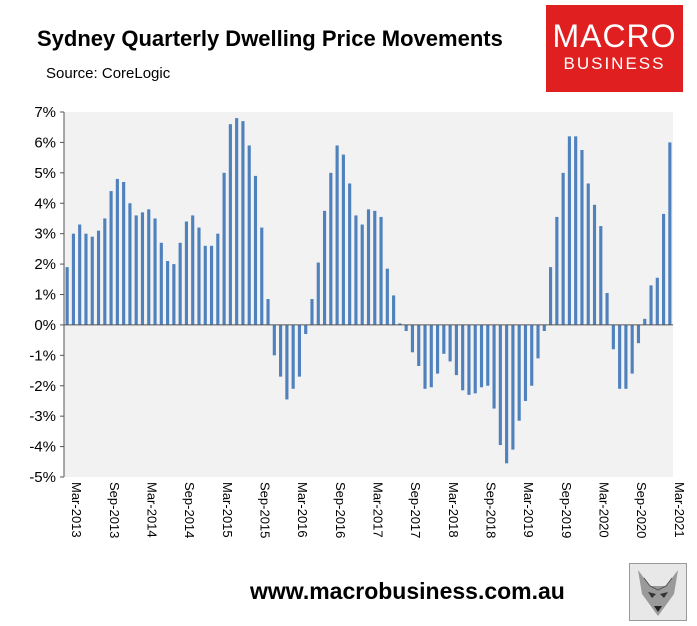 The image size is (697, 626). Describe the element at coordinates (227, 510) in the screenshot. I see `x-tick-label: Mar-2015` at that location.